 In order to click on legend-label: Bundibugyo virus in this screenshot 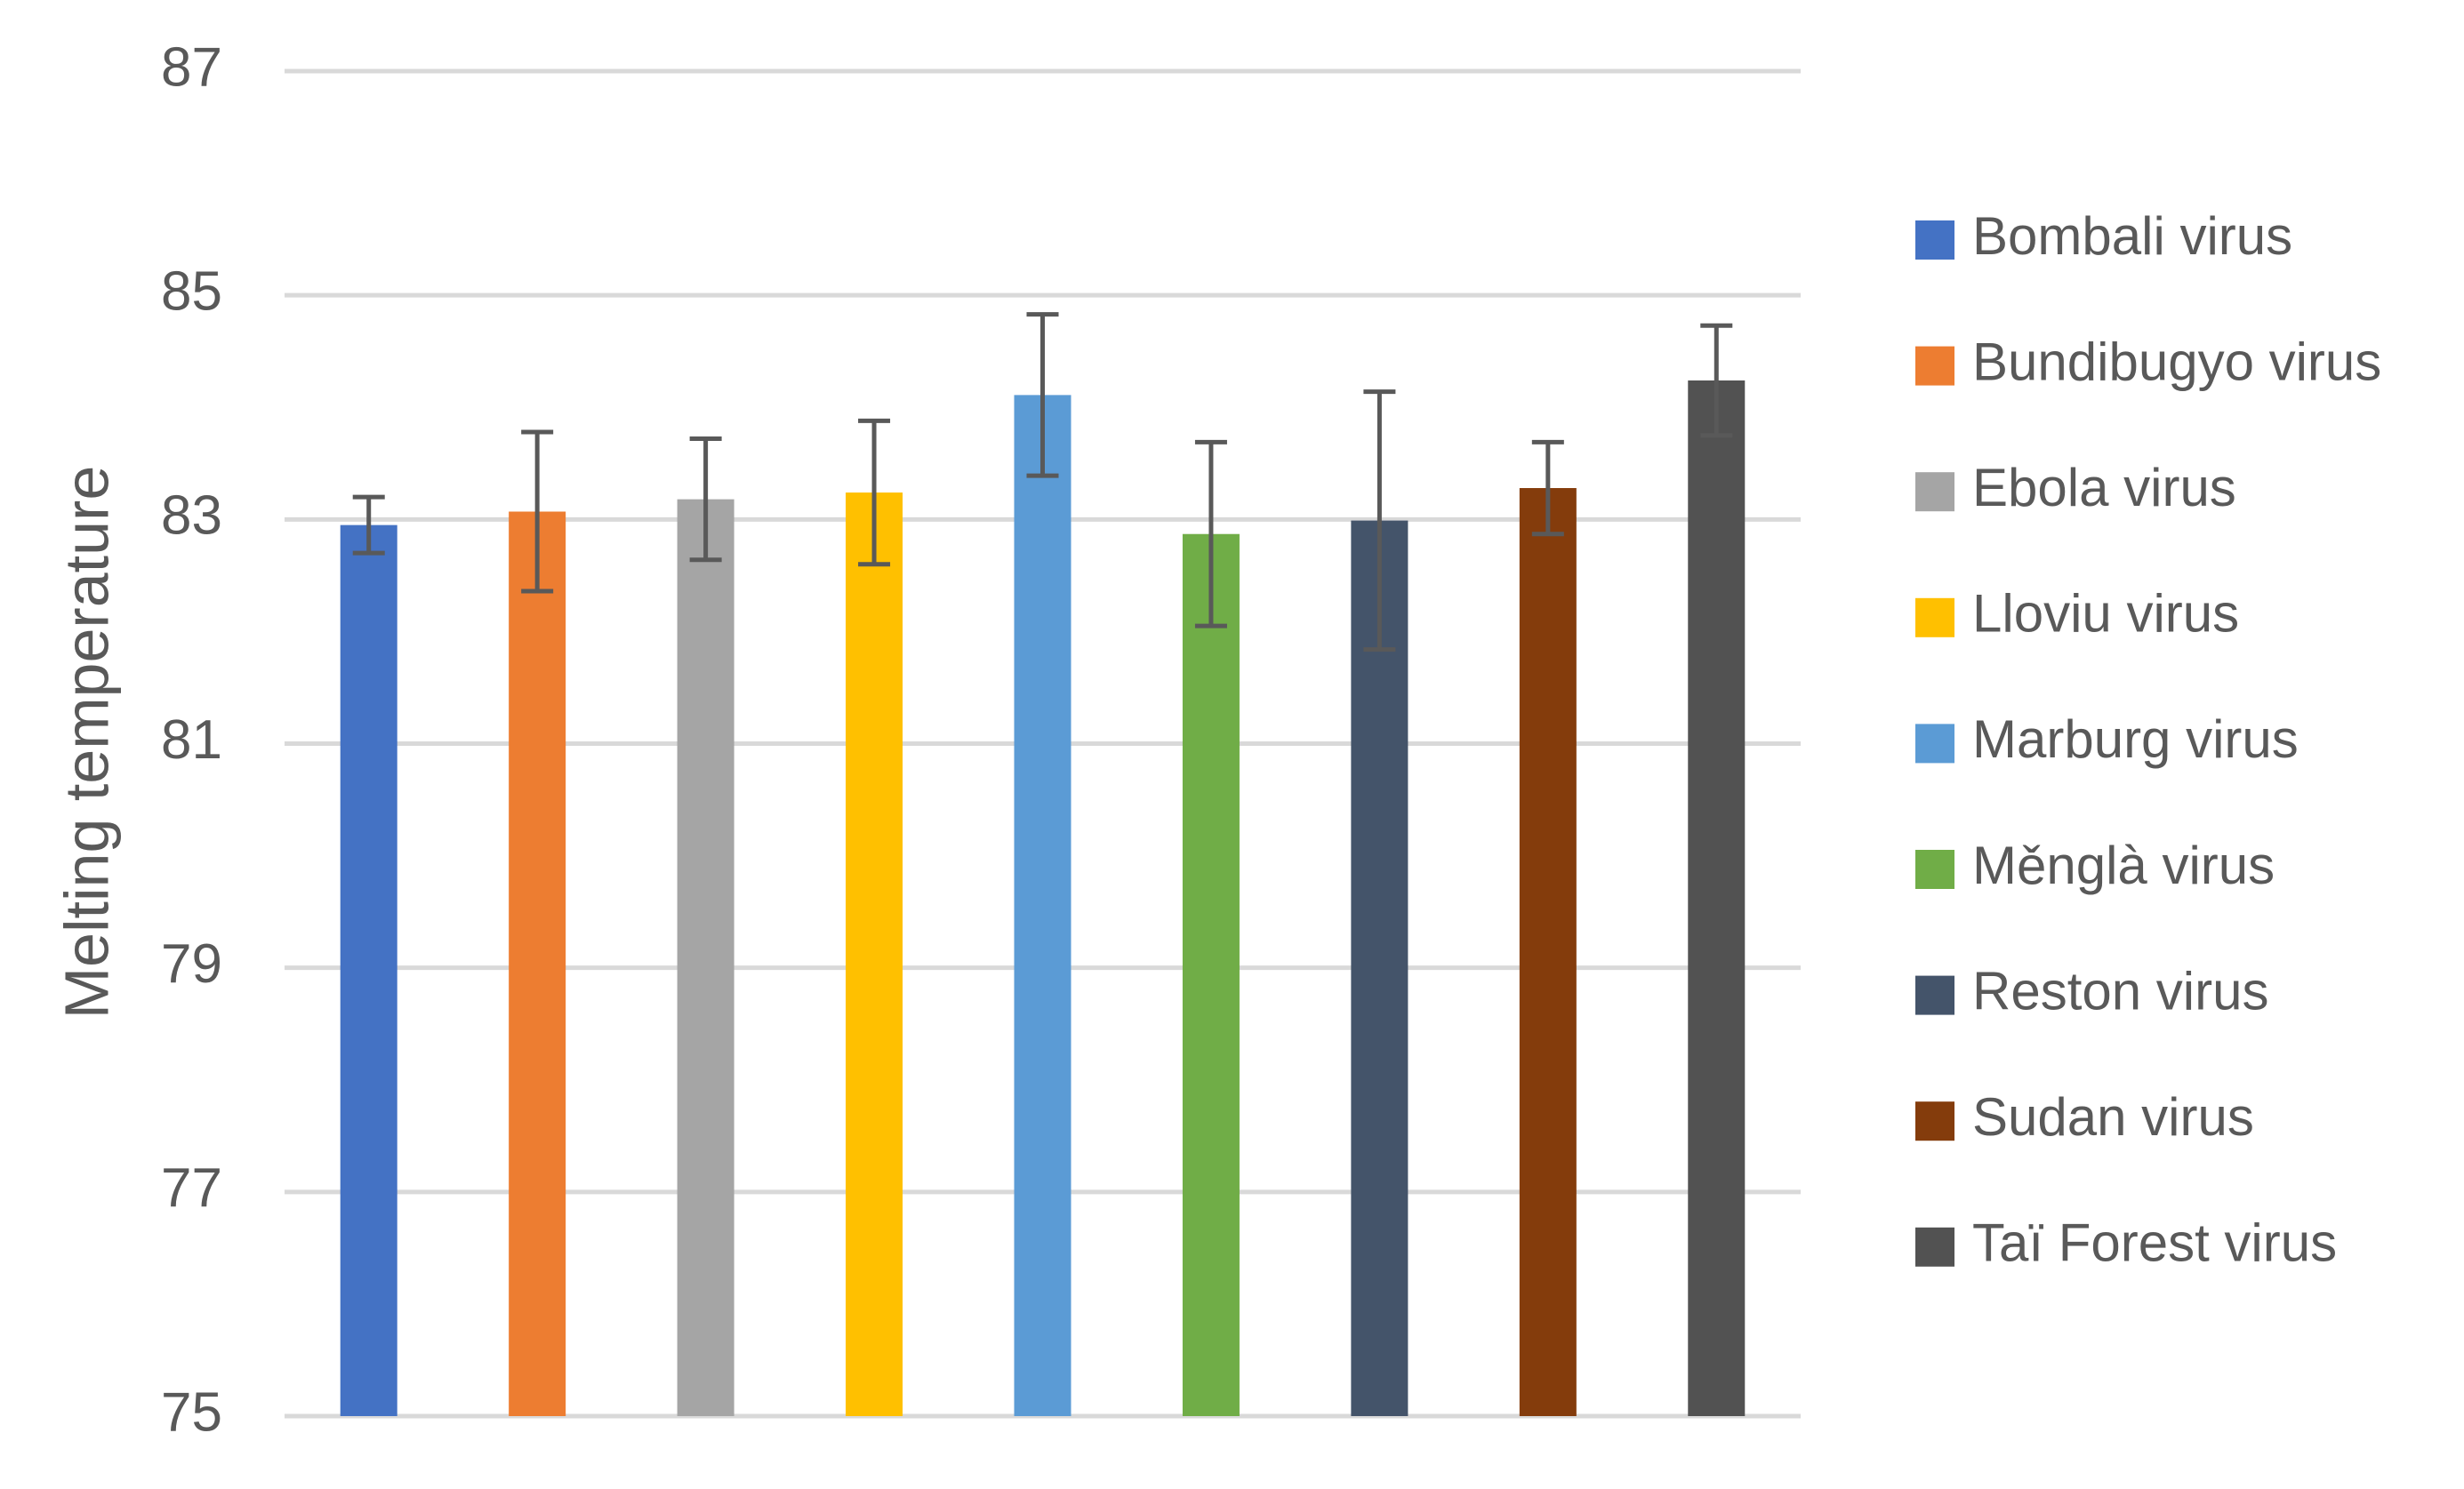, I will do `click(2176, 361)`.